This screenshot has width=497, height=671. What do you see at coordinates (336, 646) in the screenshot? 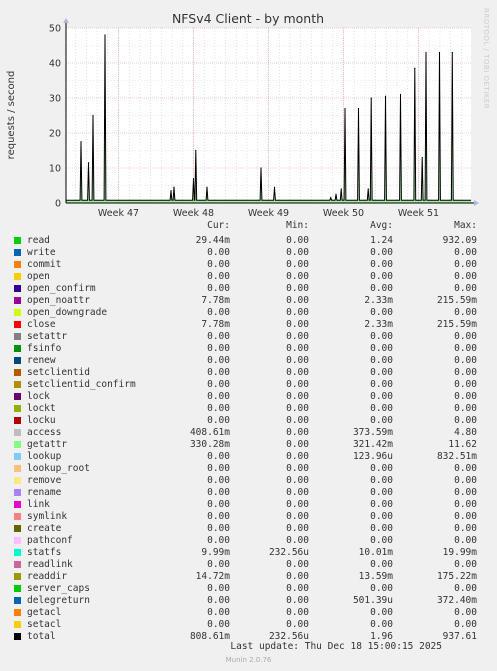
I see `last-update: Last update: Thu Dec 18 15:00:15 2025` at bounding box center [336, 646].